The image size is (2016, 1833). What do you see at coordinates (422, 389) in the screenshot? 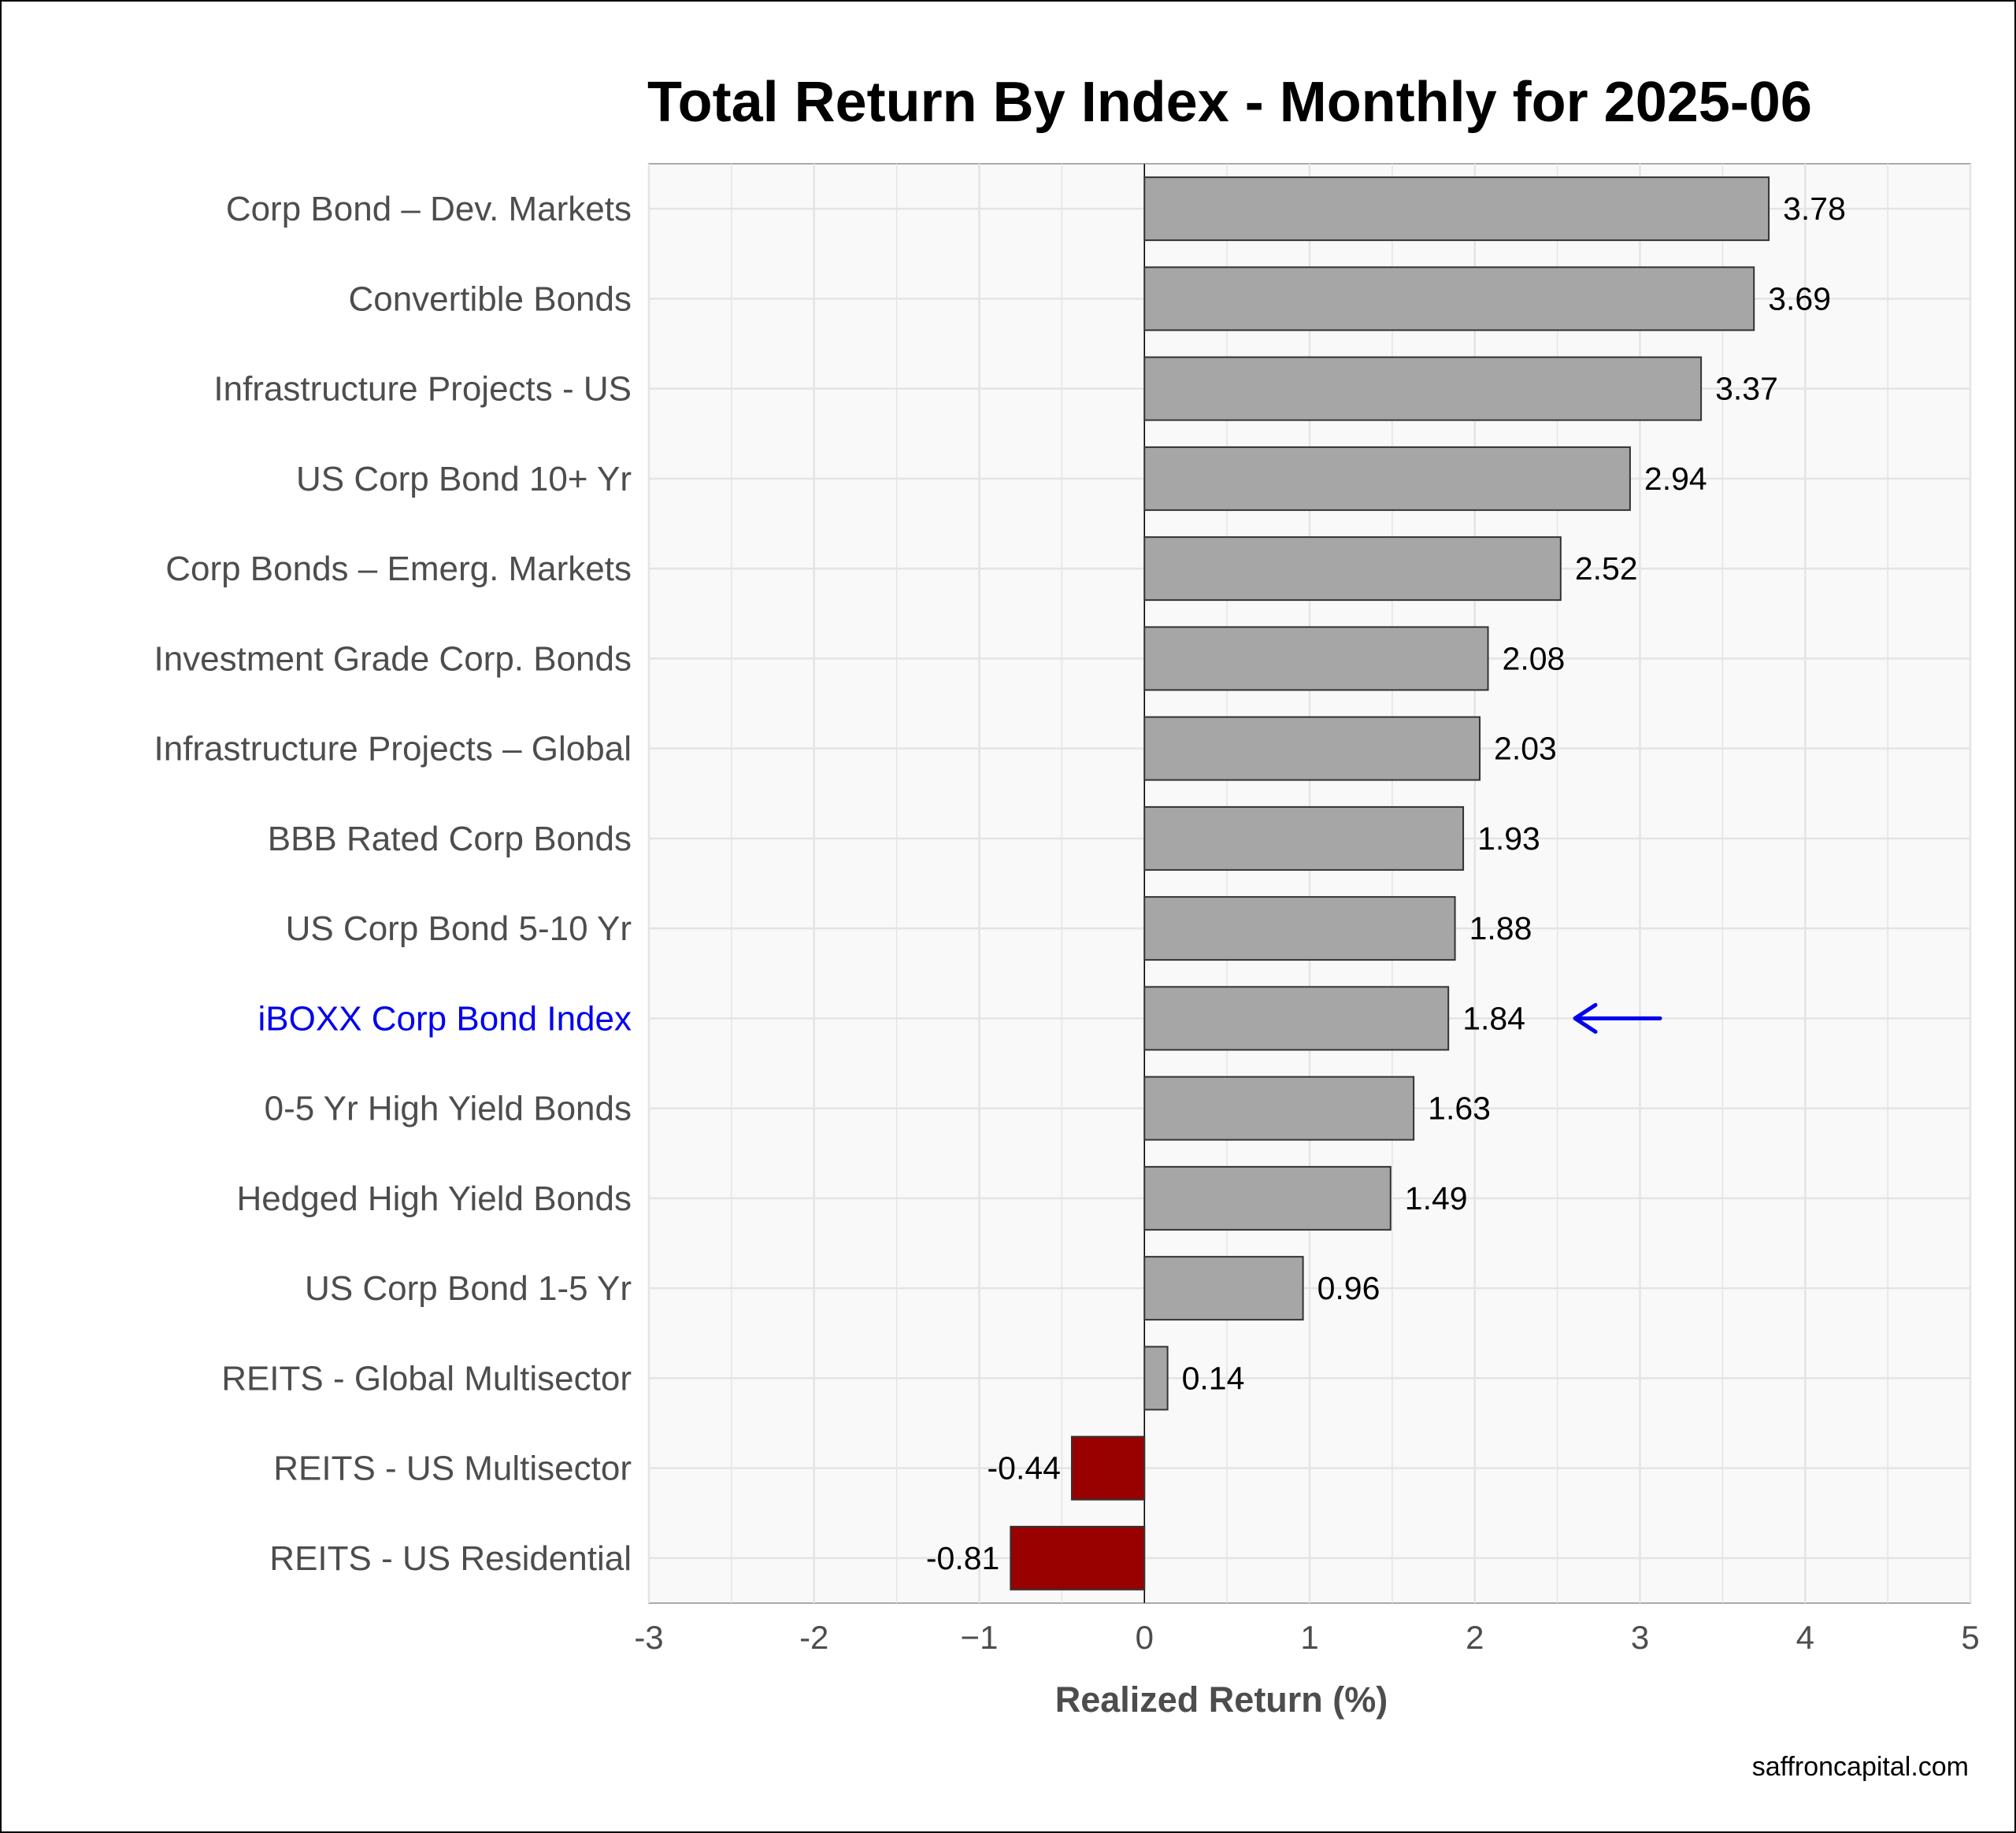
I see `category-label: Infrastructure Projects - US` at bounding box center [422, 389].